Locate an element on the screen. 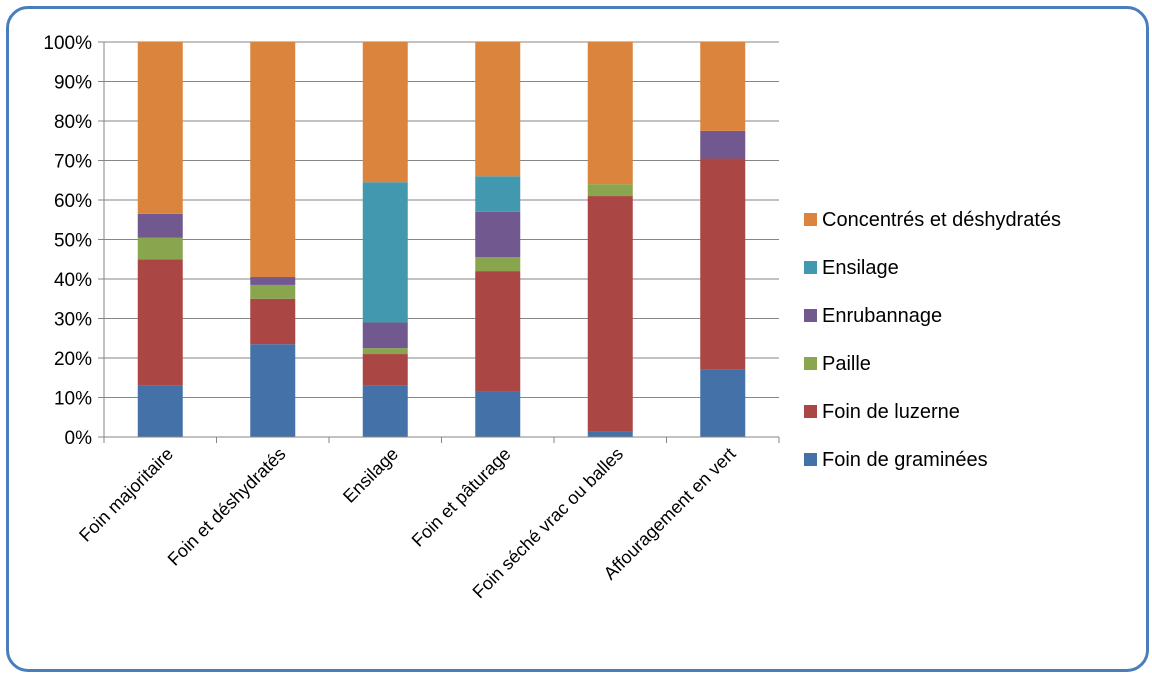 Image resolution: width=1152 pixels, height=677 pixels. legend-label: Foin de luzerne is located at coordinates (891, 412).